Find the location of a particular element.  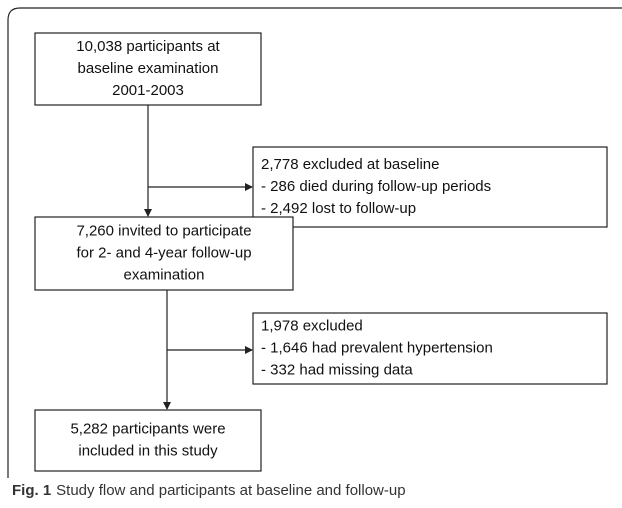

box-text: 10,038 participants at is located at coordinates (148, 46).